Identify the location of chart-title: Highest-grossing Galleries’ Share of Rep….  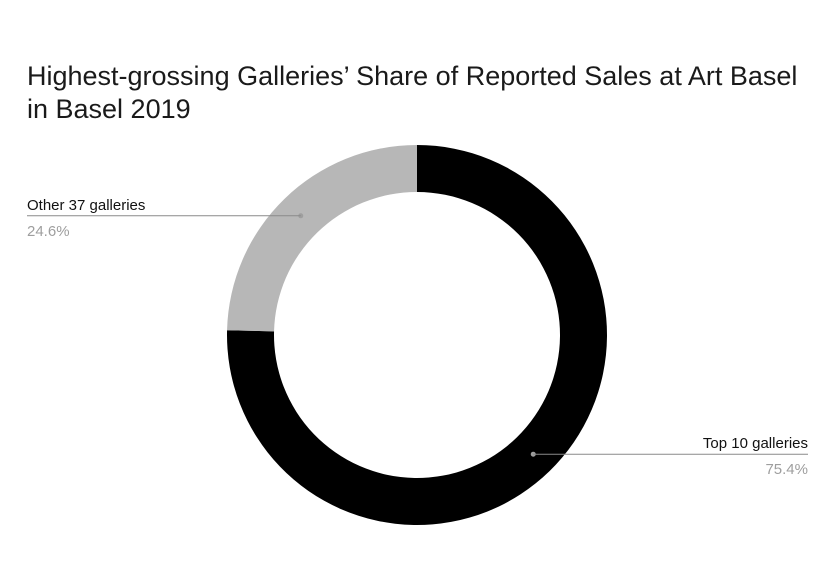
(412, 92).